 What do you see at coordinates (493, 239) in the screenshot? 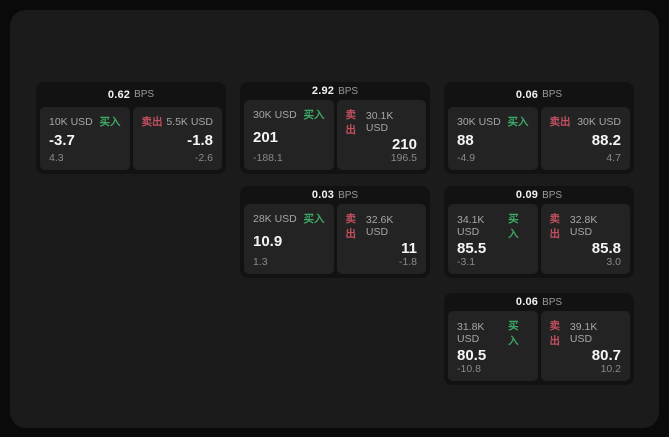
I see `buy-pane: 34.1K USD 买入 85.5 -3.1` at bounding box center [493, 239].